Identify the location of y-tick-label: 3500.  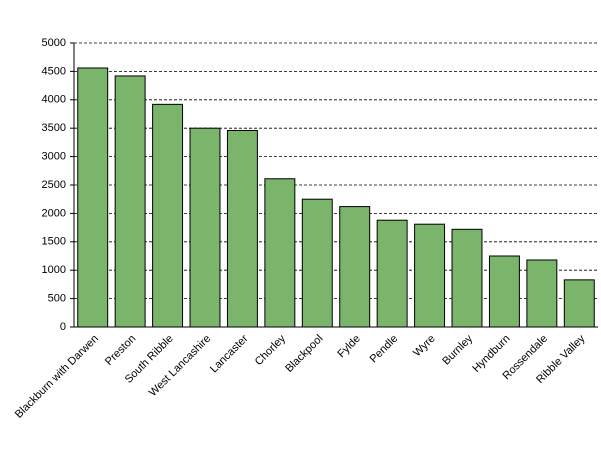
(54, 128).